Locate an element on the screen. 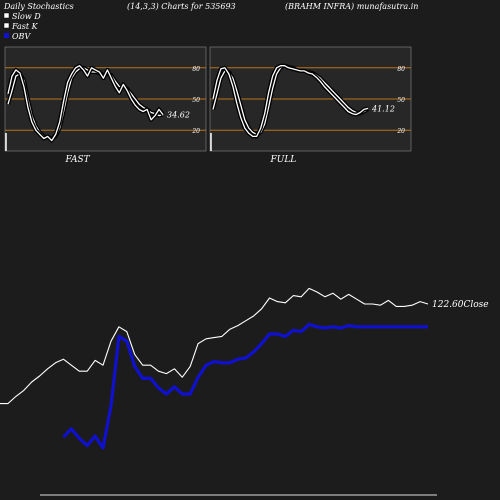 The height and width of the screenshot is (500, 500). legend-label-fast-k: Fast K is located at coordinates (25, 26).